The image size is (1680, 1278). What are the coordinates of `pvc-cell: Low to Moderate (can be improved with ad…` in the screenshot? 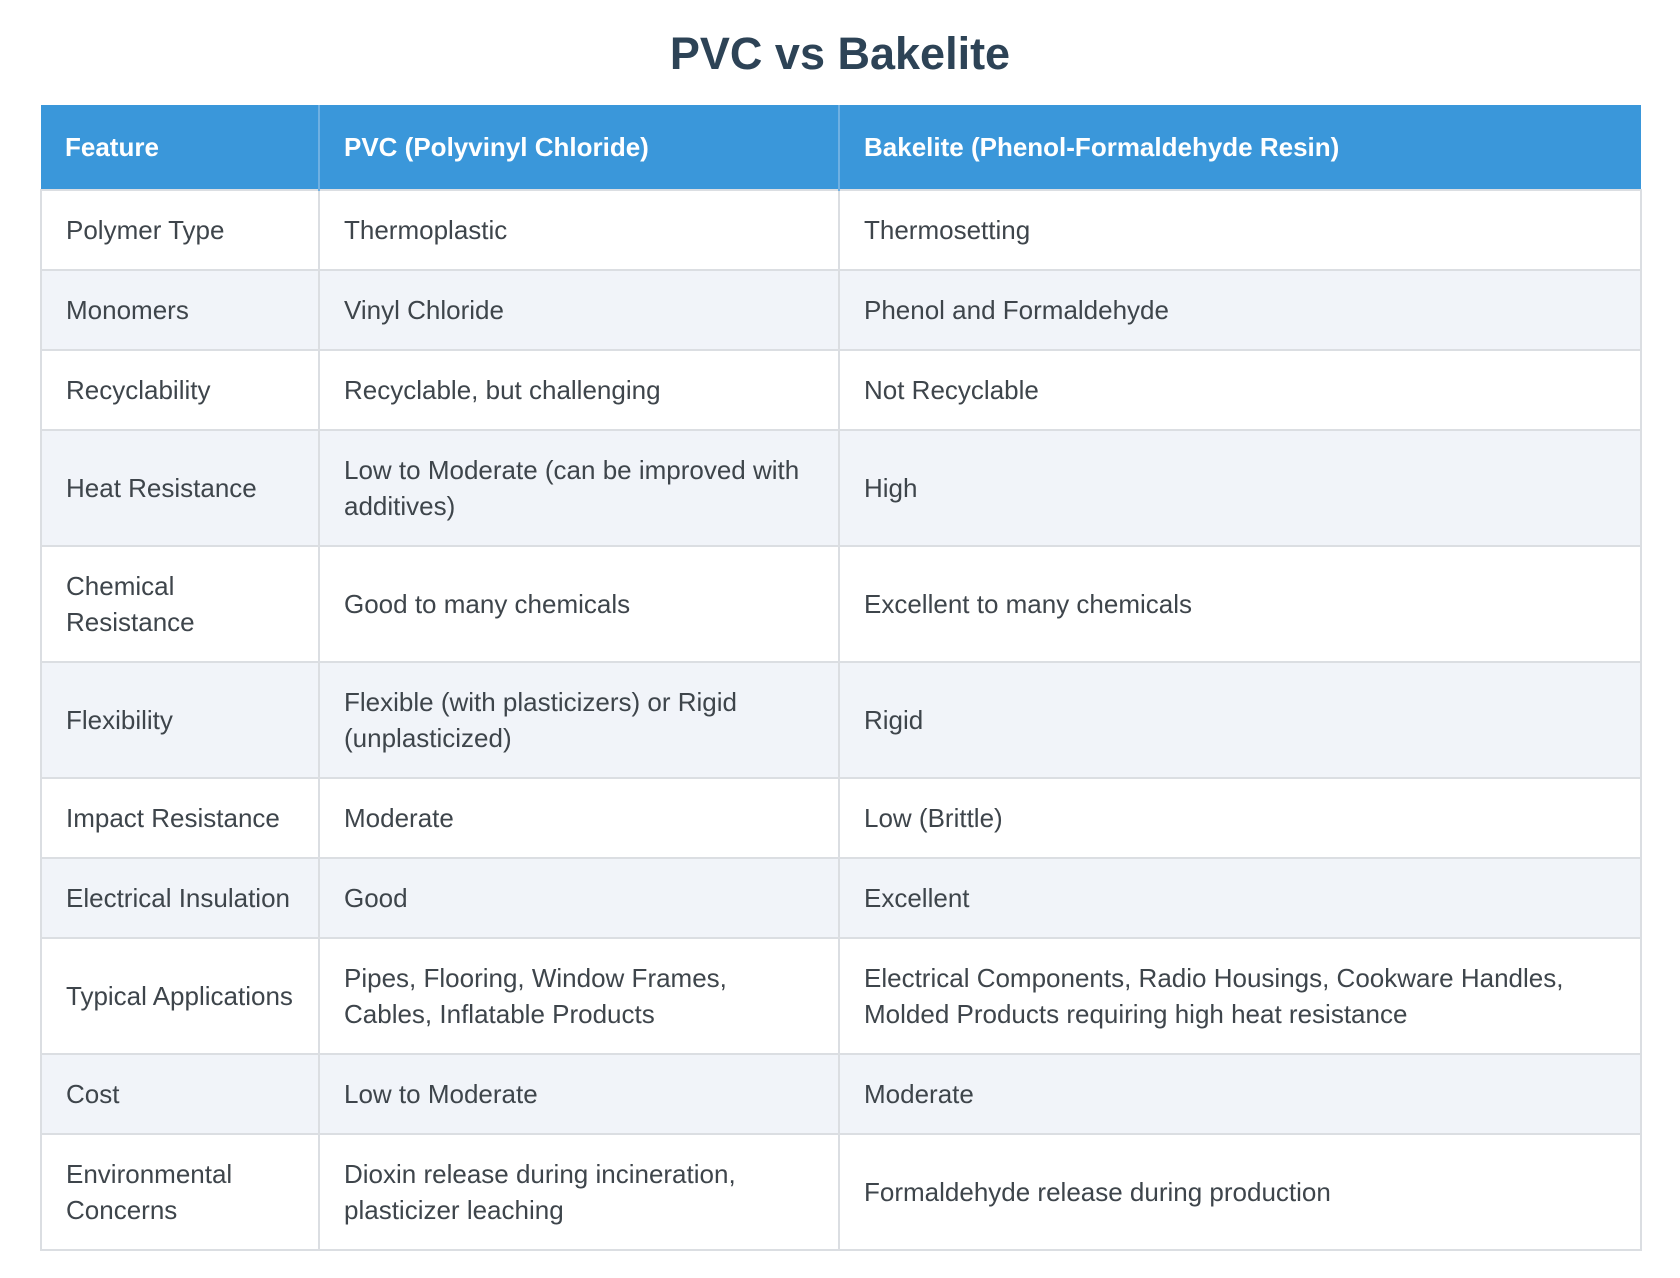 It's located at (579, 487).